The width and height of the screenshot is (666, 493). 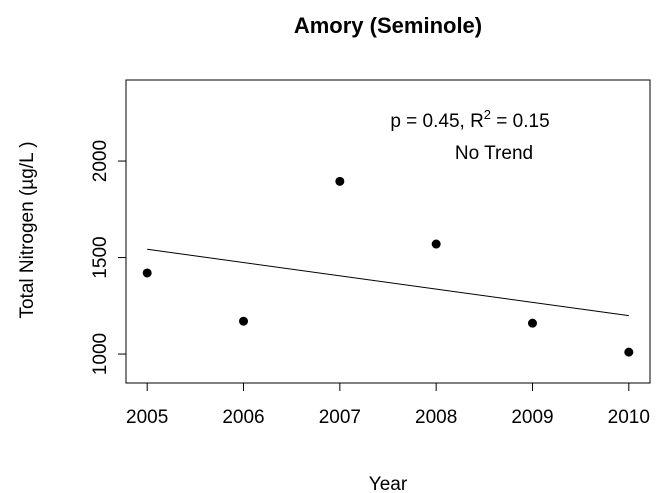 What do you see at coordinates (436, 121) in the screenshot?
I see `annotation-text: p = 0.45, R` at bounding box center [436, 121].